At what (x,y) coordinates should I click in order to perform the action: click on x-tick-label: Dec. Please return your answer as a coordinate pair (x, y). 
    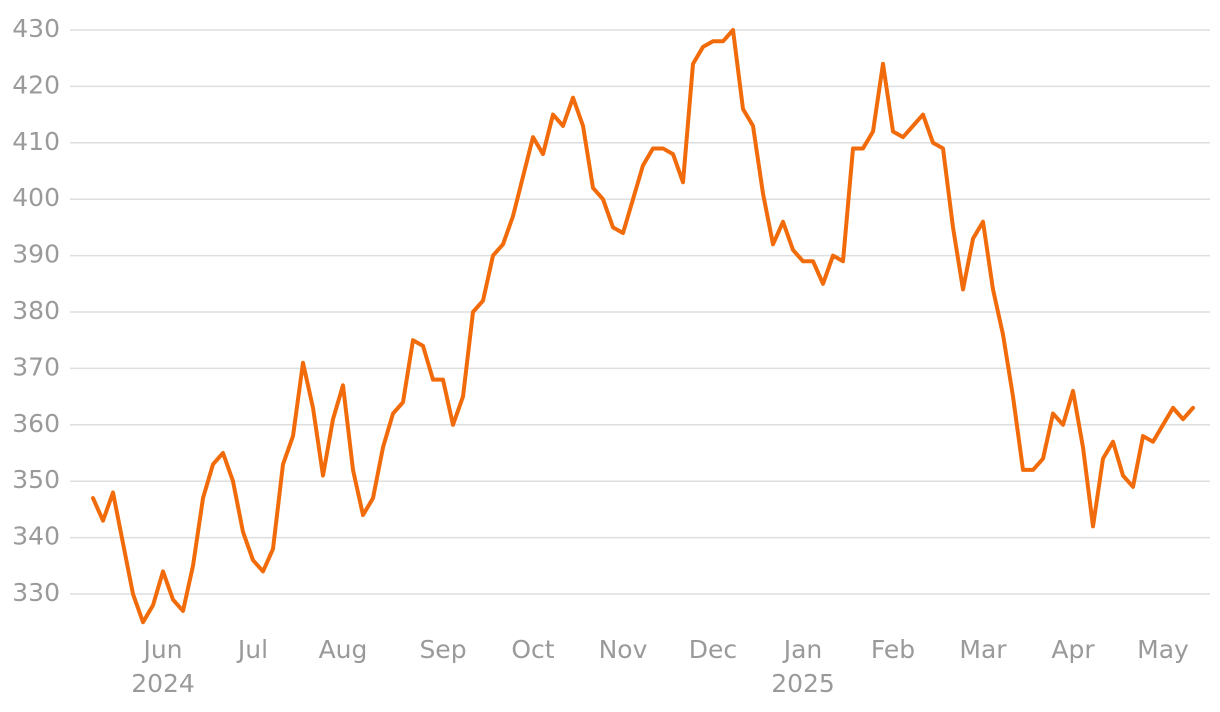
    Looking at the image, I should click on (713, 649).